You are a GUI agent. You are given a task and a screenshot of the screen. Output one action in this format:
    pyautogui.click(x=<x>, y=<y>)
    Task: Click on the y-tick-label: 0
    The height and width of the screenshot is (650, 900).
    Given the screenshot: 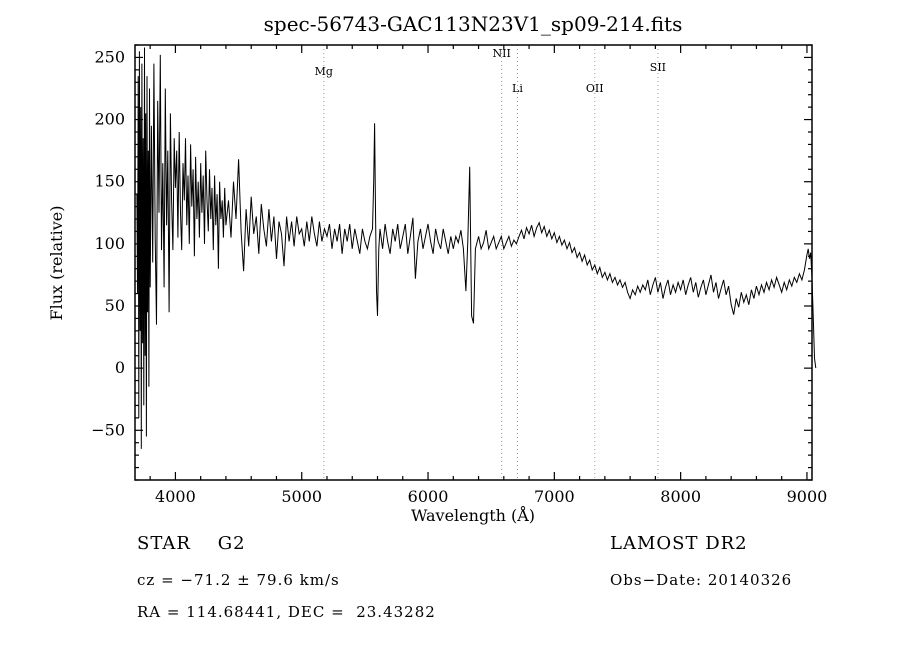 What is the action you would take?
    pyautogui.click(x=120, y=367)
    